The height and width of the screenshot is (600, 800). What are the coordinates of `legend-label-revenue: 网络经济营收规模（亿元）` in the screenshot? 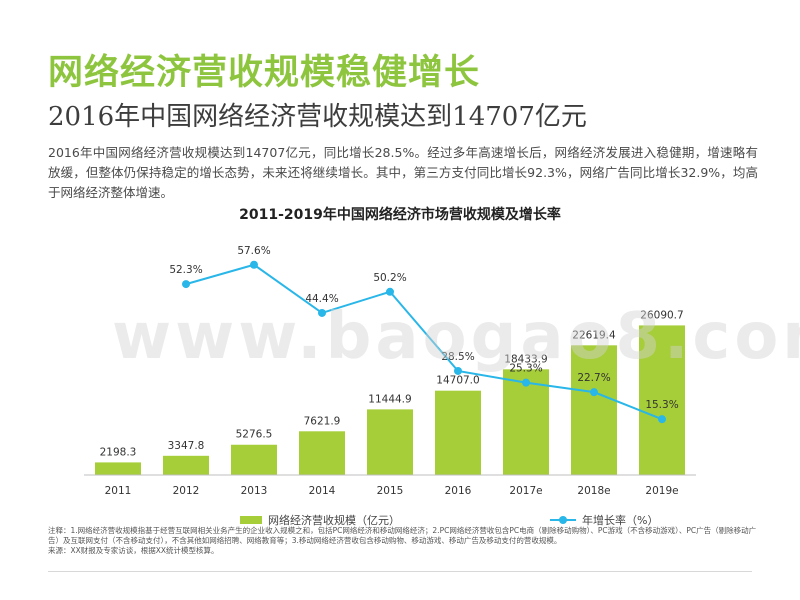 It's located at (334, 520).